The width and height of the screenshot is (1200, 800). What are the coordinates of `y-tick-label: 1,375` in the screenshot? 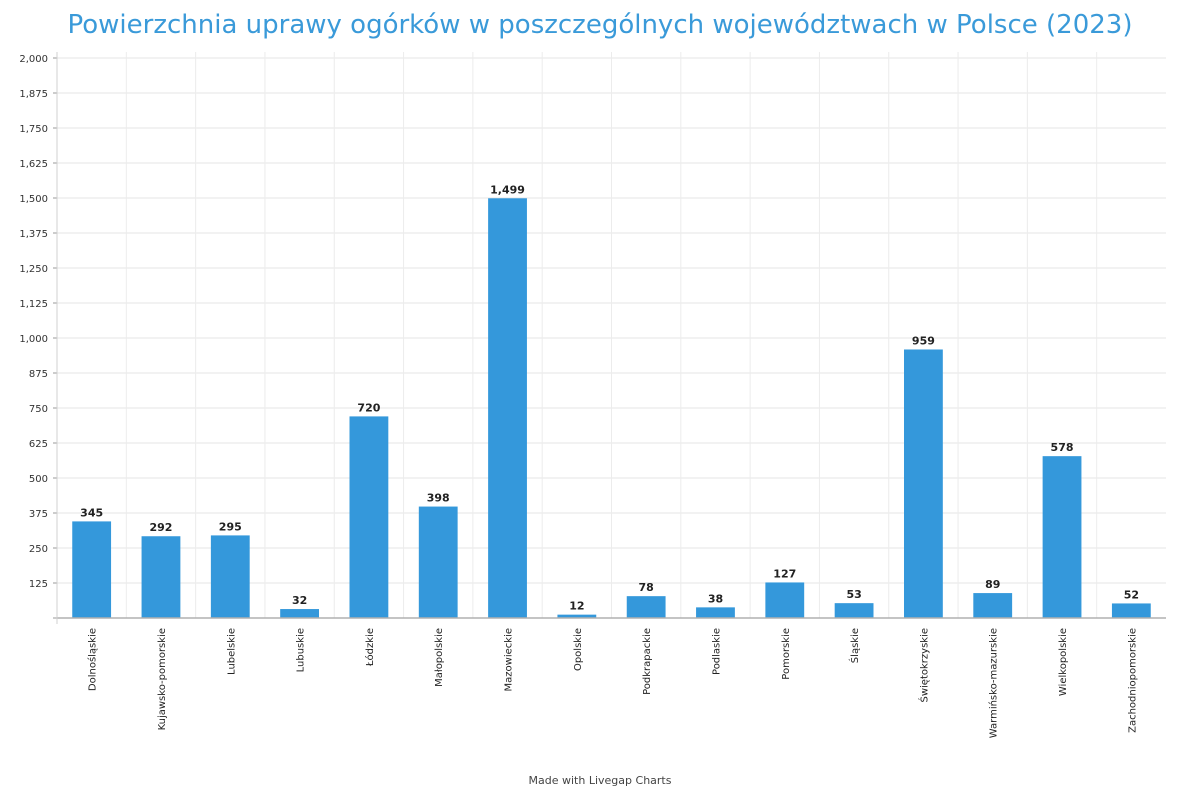 It's located at (33, 234).